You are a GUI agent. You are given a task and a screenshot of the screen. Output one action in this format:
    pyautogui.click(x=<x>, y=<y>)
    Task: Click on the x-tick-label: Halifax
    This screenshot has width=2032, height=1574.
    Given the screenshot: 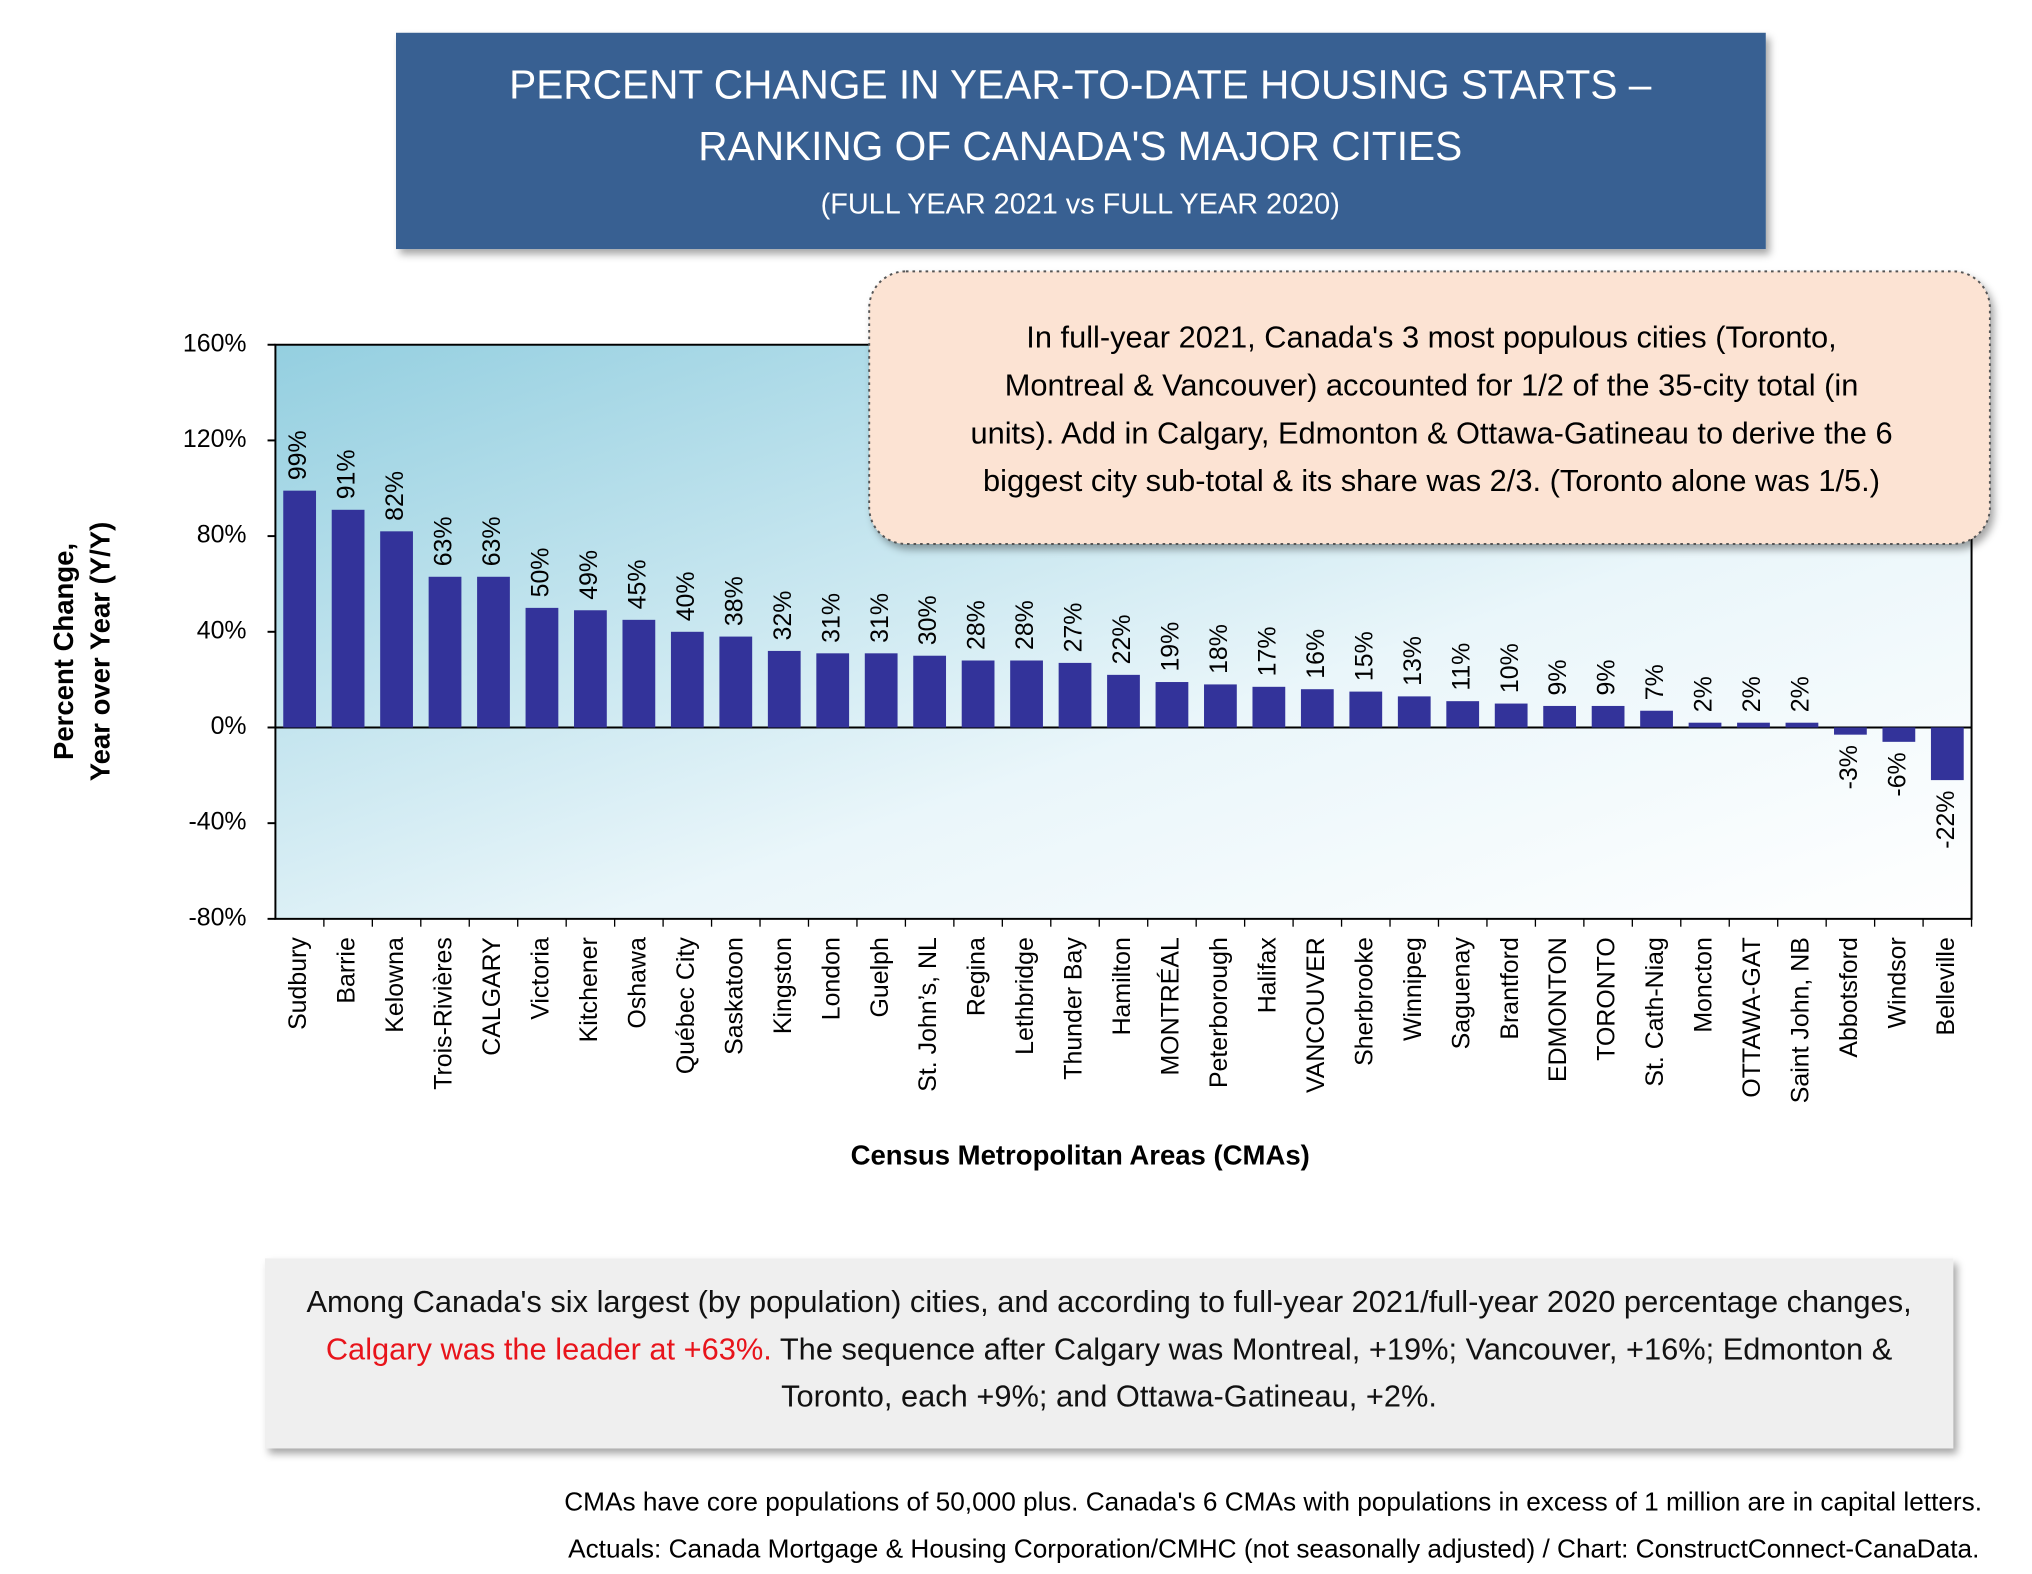 What is the action you would take?
    pyautogui.click(x=1267, y=975)
    